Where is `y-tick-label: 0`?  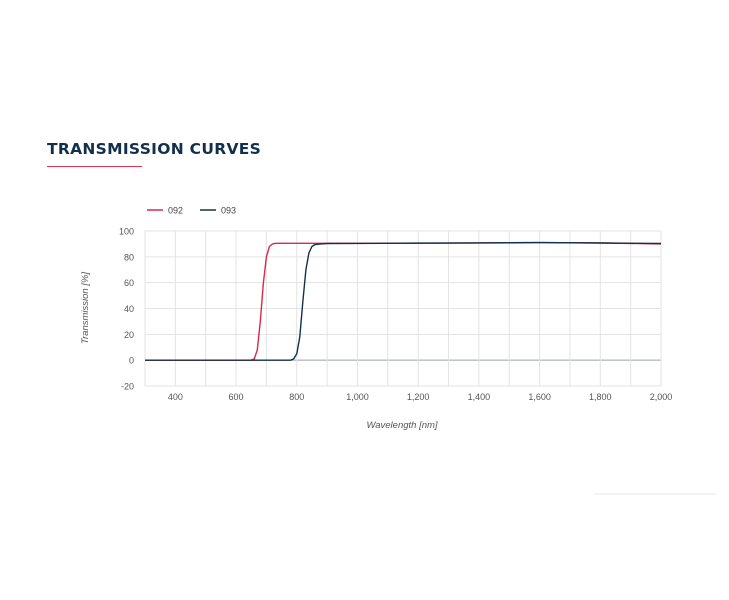 y-tick-label: 0 is located at coordinates (131, 361).